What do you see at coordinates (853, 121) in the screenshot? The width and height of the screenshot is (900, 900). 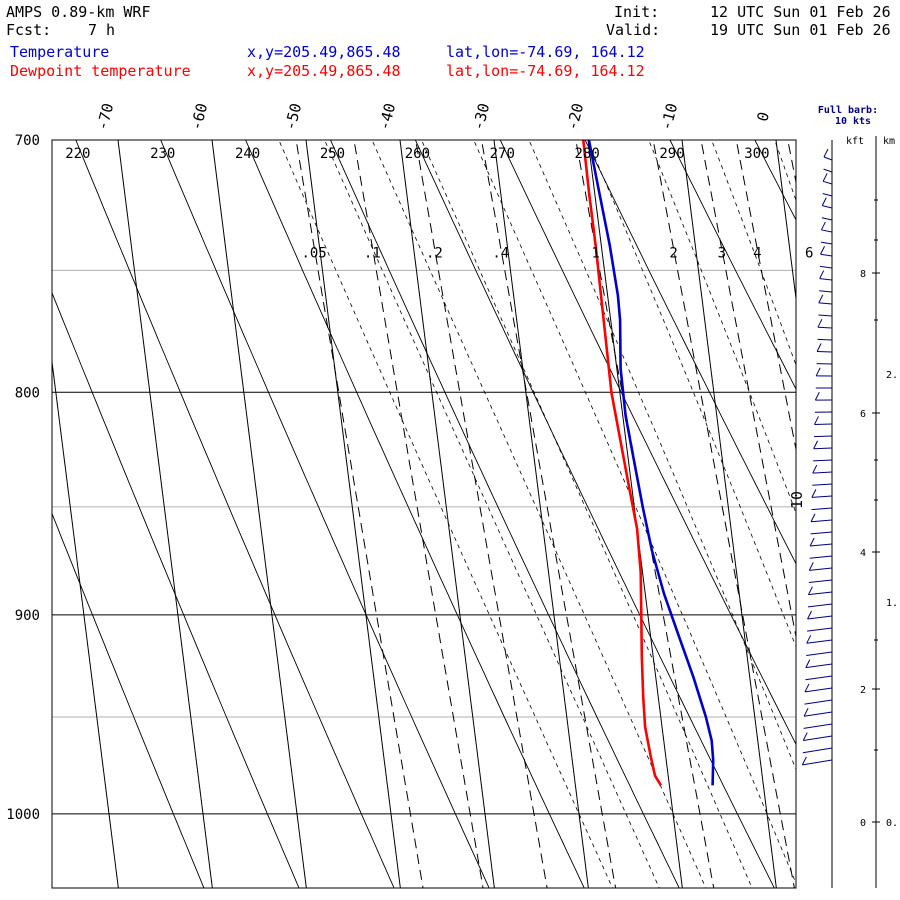 I see `barb-speed: 10 kts` at bounding box center [853, 121].